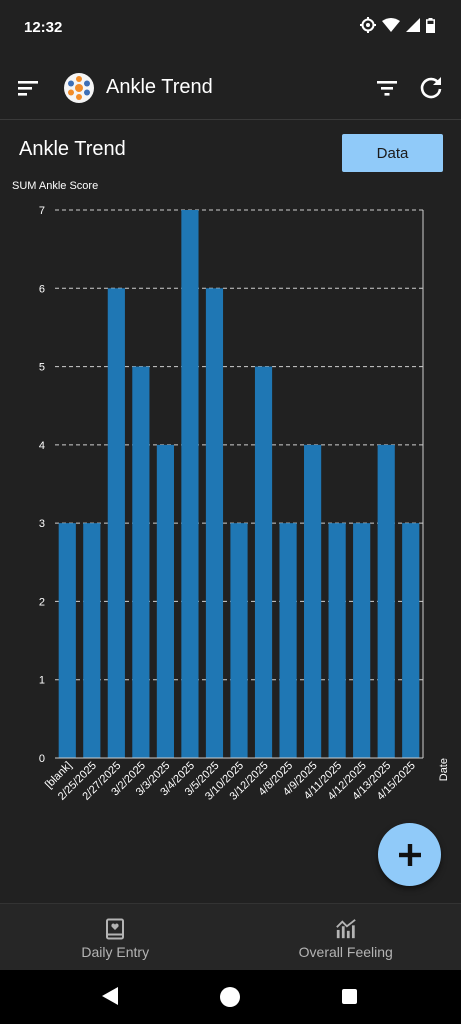 This screenshot has height=1024, width=461. What do you see at coordinates (42, 446) in the screenshot?
I see `y-tick-label: 4` at bounding box center [42, 446].